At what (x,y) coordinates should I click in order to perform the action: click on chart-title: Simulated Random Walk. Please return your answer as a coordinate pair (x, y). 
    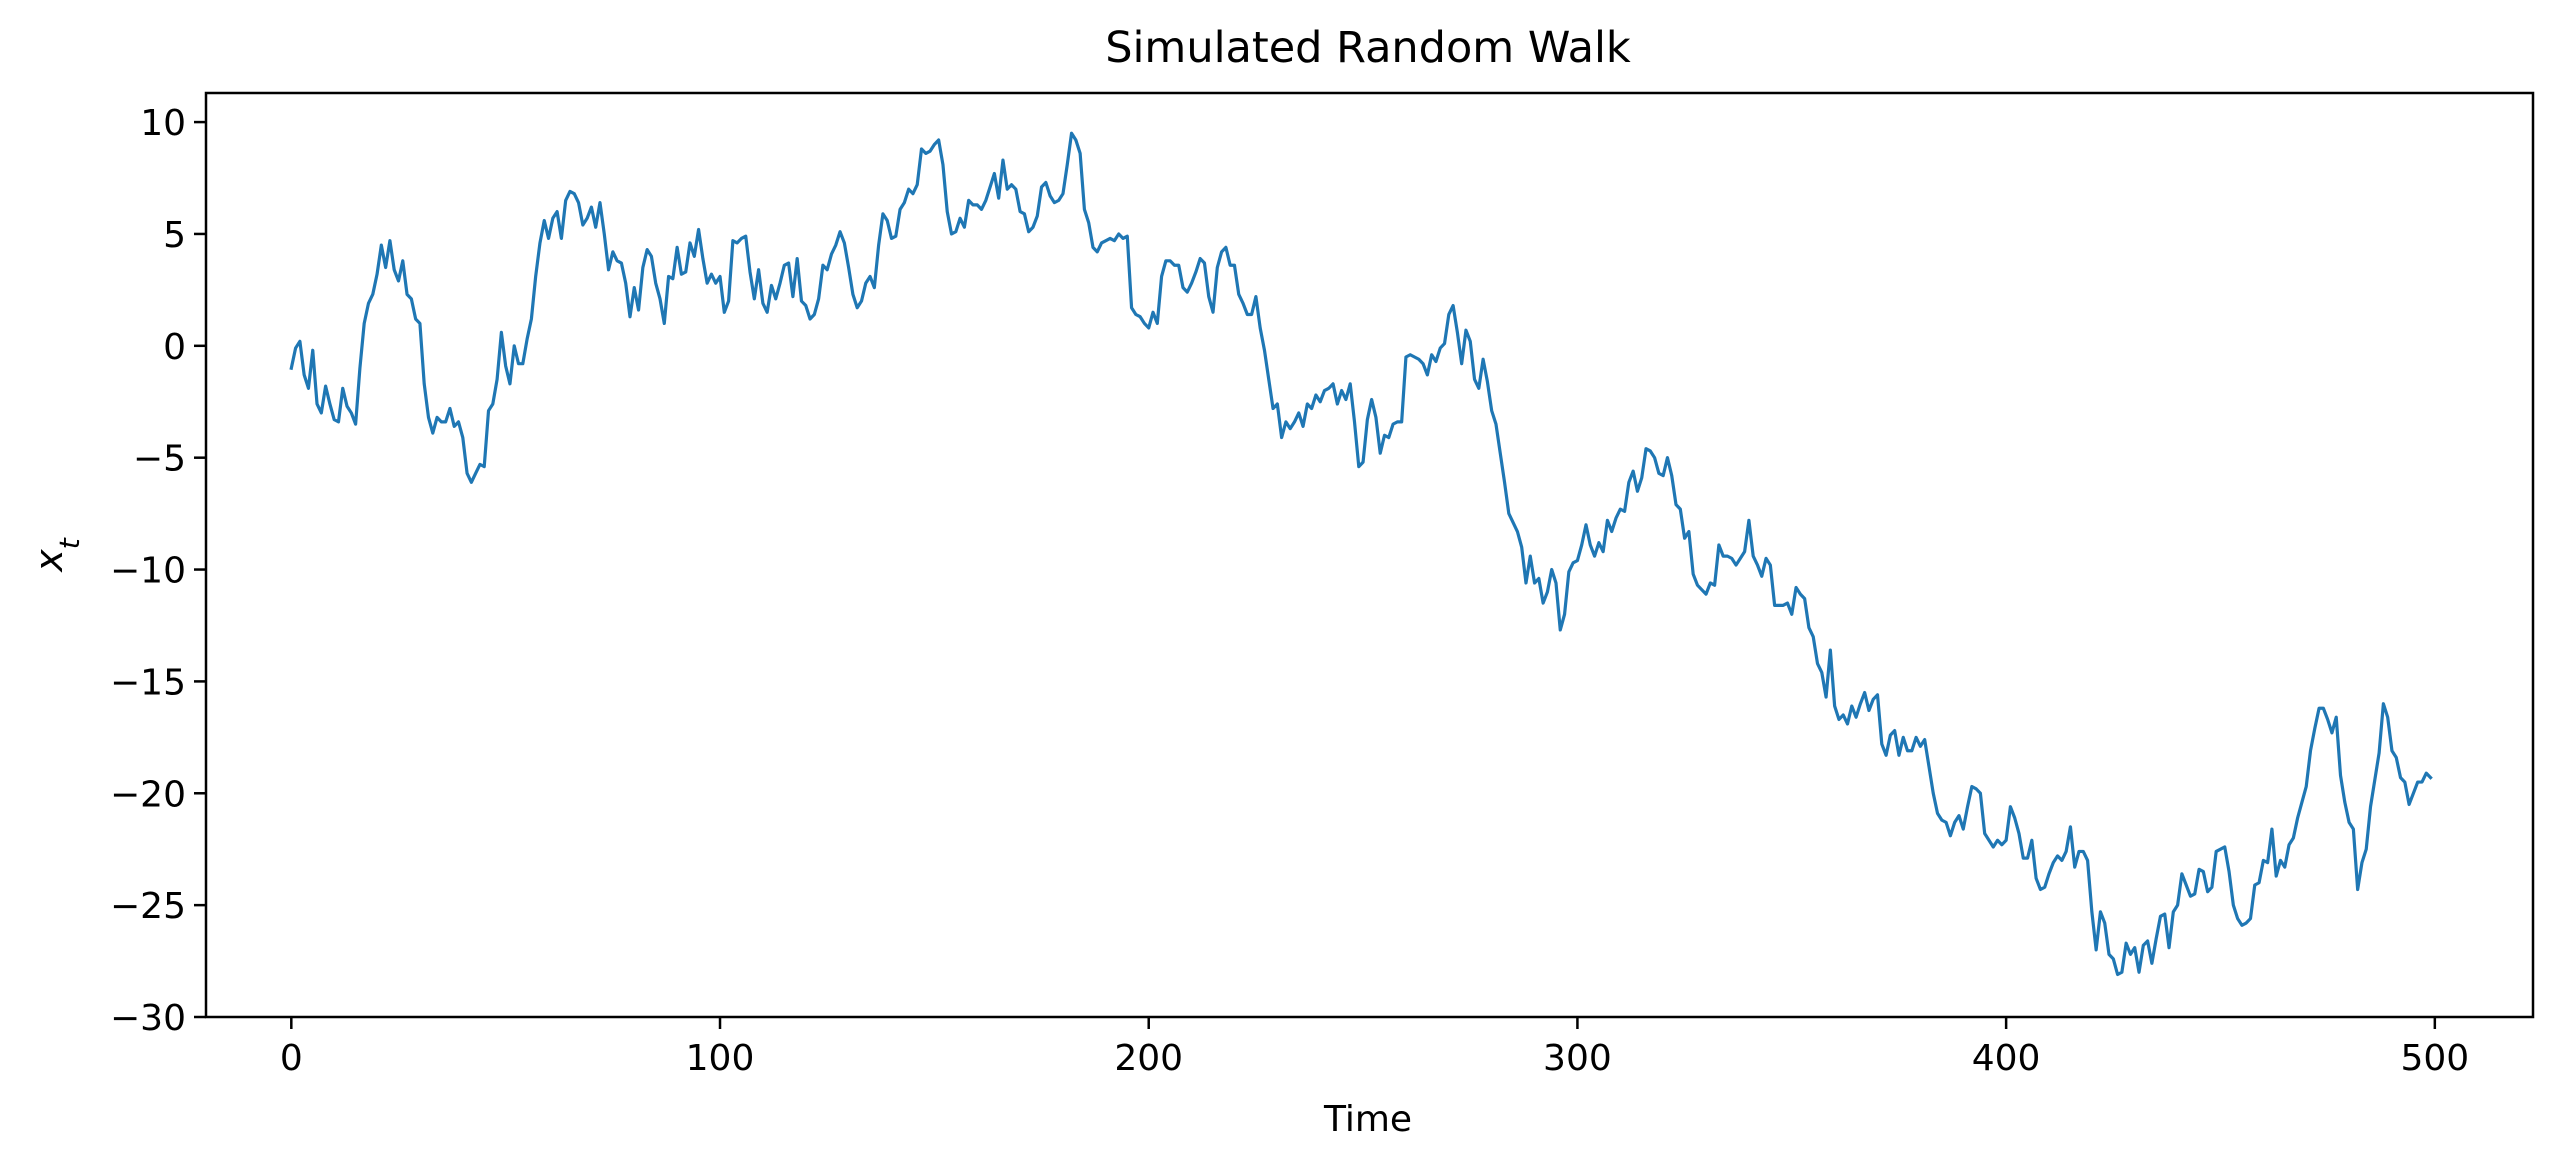
    Looking at the image, I should click on (1368, 48).